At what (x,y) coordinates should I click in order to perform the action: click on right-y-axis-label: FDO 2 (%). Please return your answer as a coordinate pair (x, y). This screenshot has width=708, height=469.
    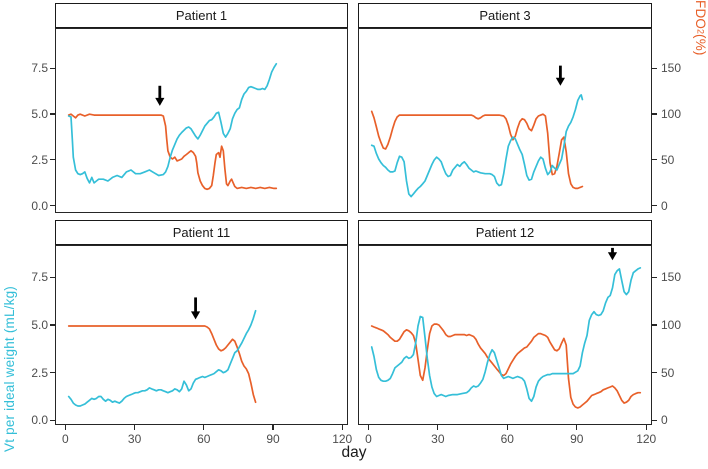
    Looking at the image, I should click on (700, 28).